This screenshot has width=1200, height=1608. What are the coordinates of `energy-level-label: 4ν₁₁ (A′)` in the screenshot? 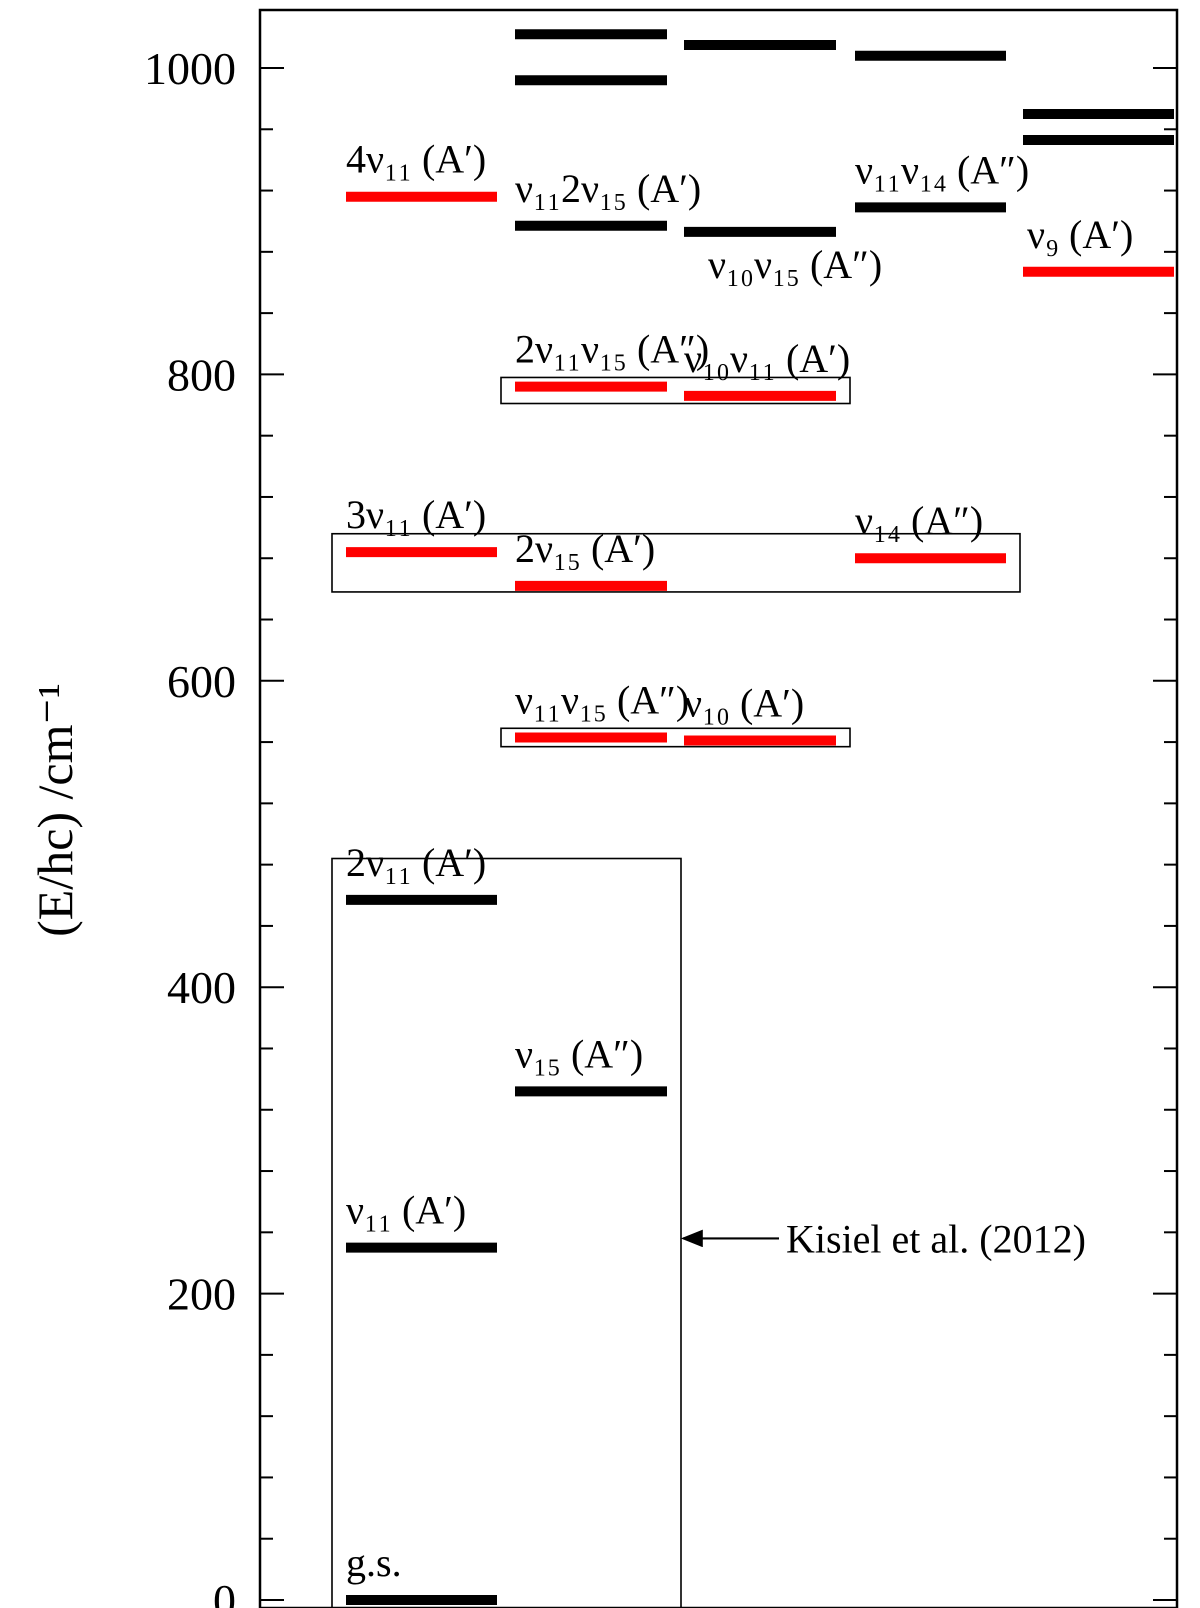 It's located at (416, 159).